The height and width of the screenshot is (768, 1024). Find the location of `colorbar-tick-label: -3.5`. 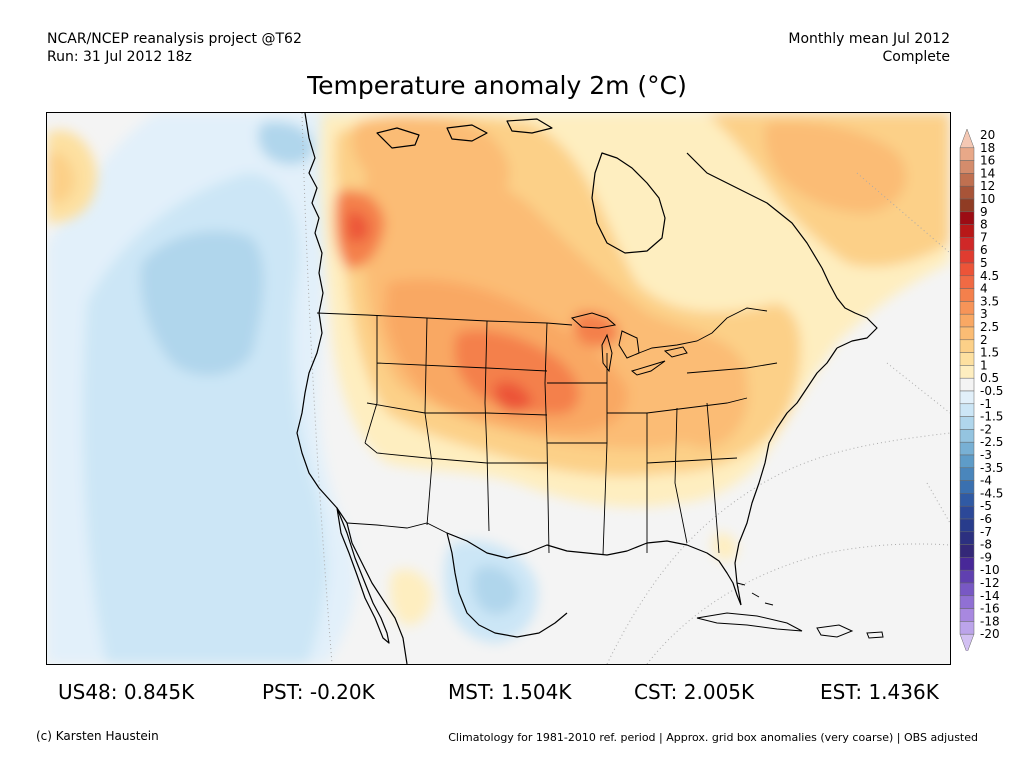

colorbar-tick-label: -3.5 is located at coordinates (991, 468).